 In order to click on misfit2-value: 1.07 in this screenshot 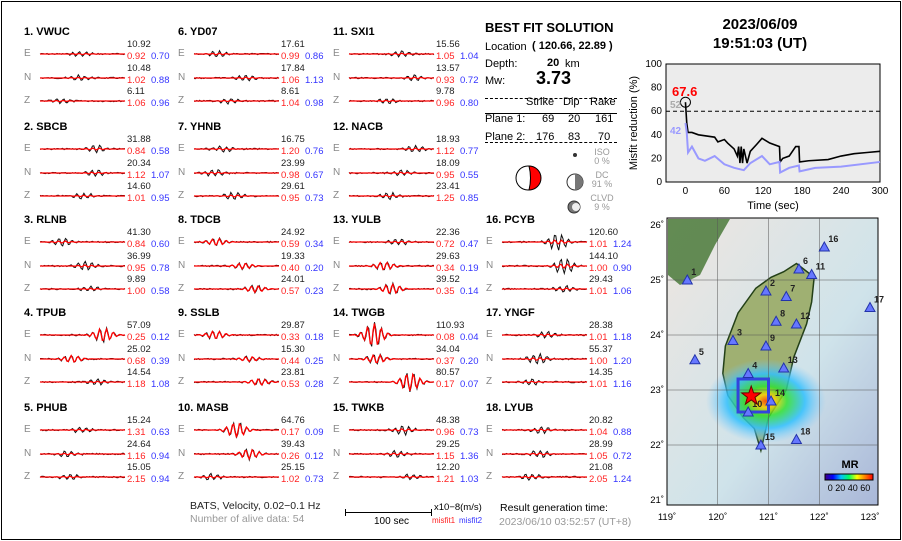, I will do `click(160, 175)`.